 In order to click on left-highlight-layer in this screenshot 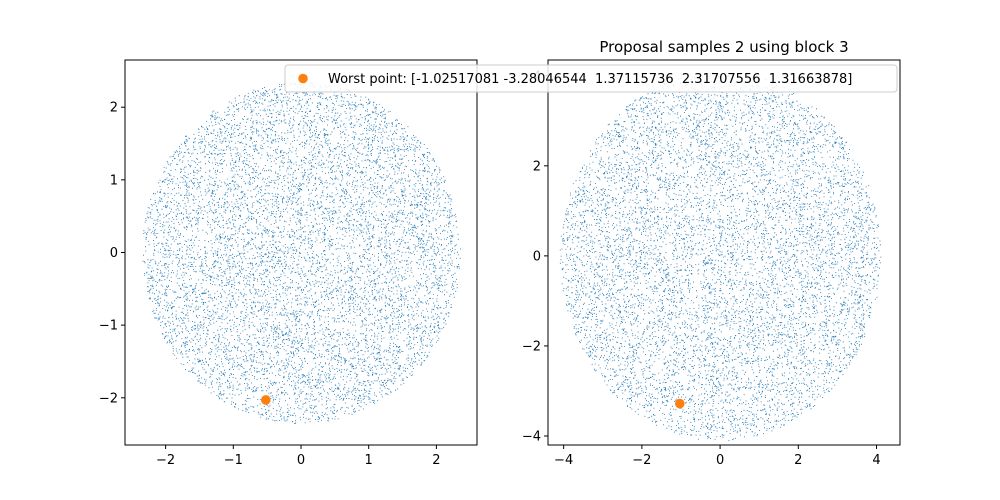, I will do `click(266, 400)`.